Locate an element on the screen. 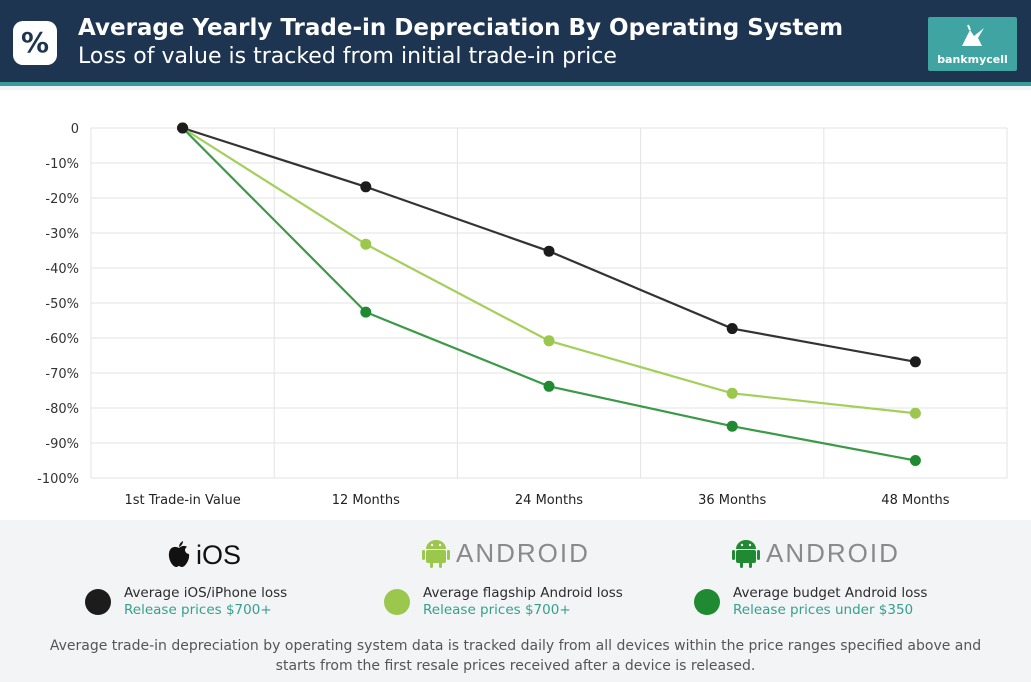  percent-glyph: % is located at coordinates (35, 42).